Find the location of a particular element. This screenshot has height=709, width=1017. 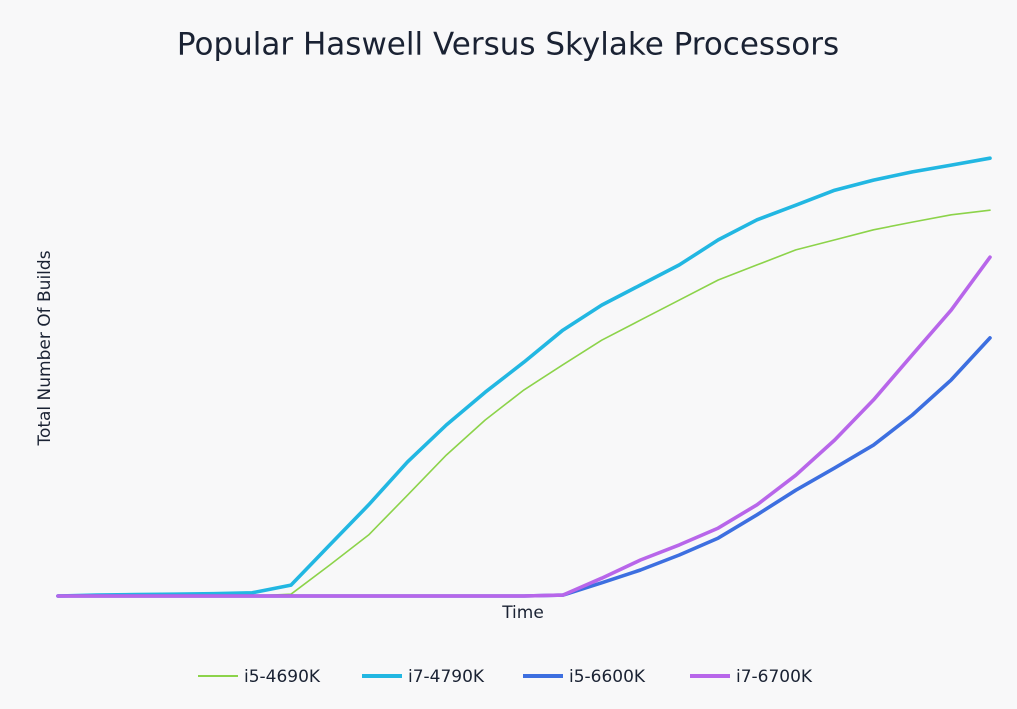

legend-label: i5-4690K is located at coordinates (282, 677).